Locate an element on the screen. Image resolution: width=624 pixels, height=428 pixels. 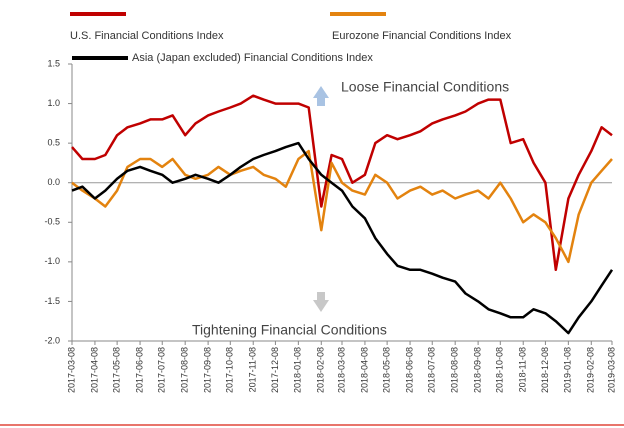
x-tick-label: 2017-07-08 is located at coordinates (162, 370).